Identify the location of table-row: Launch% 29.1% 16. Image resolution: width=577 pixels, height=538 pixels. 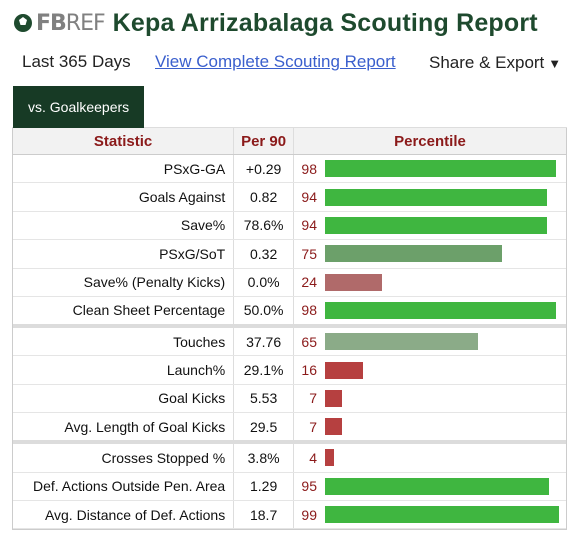
(289, 370).